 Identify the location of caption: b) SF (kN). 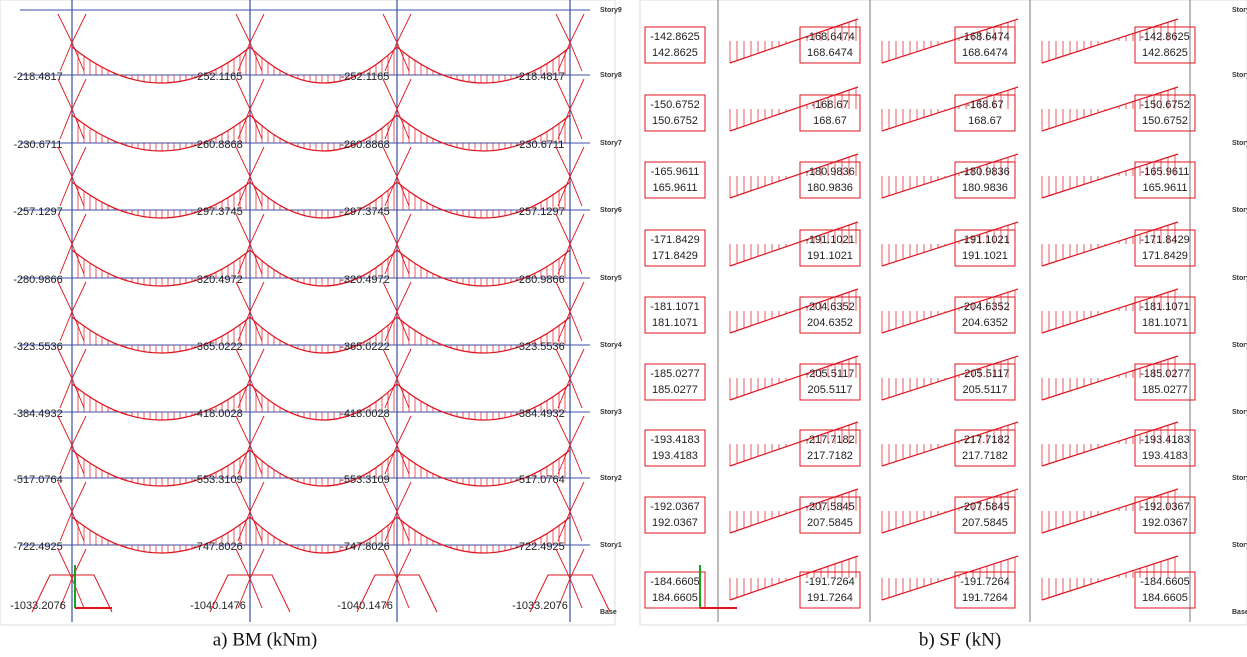
(960, 639).